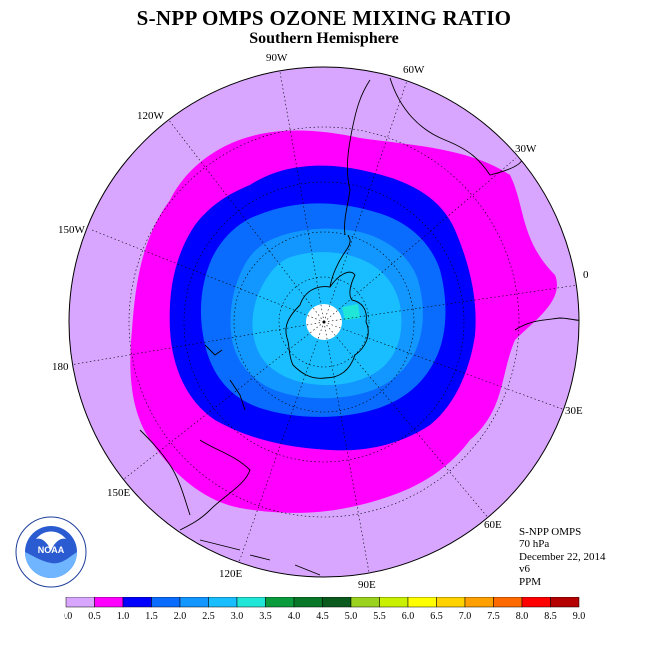 The height and width of the screenshot is (648, 648). What do you see at coordinates (260, 557) in the screenshot?
I see `indonesia-coast` at bounding box center [260, 557].